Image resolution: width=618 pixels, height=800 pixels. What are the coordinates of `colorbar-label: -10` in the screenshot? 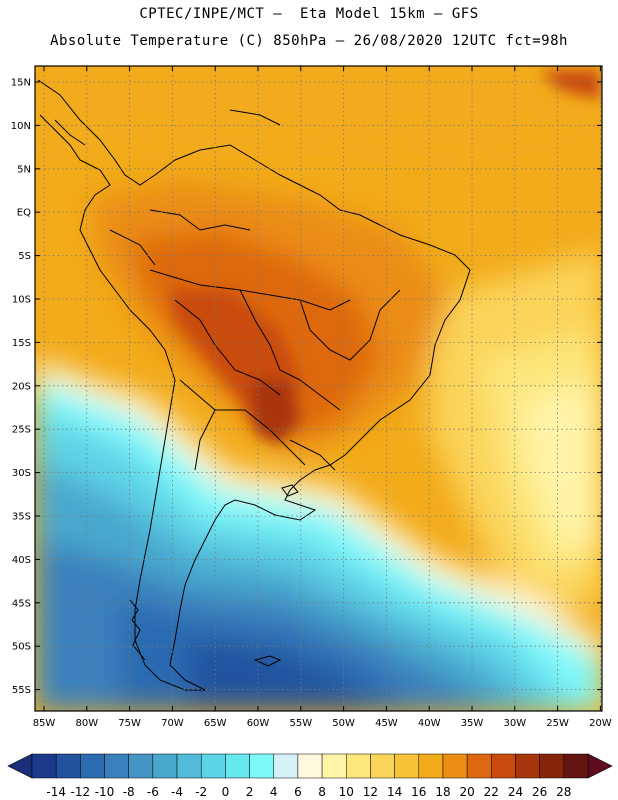 It's located at (105, 792).